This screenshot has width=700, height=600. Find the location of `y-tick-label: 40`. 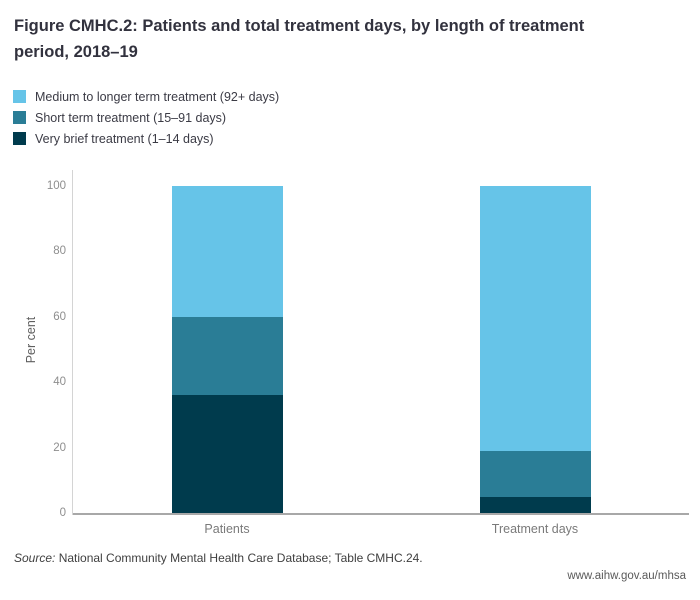

y-tick-label: 40 is located at coordinates (59, 382).